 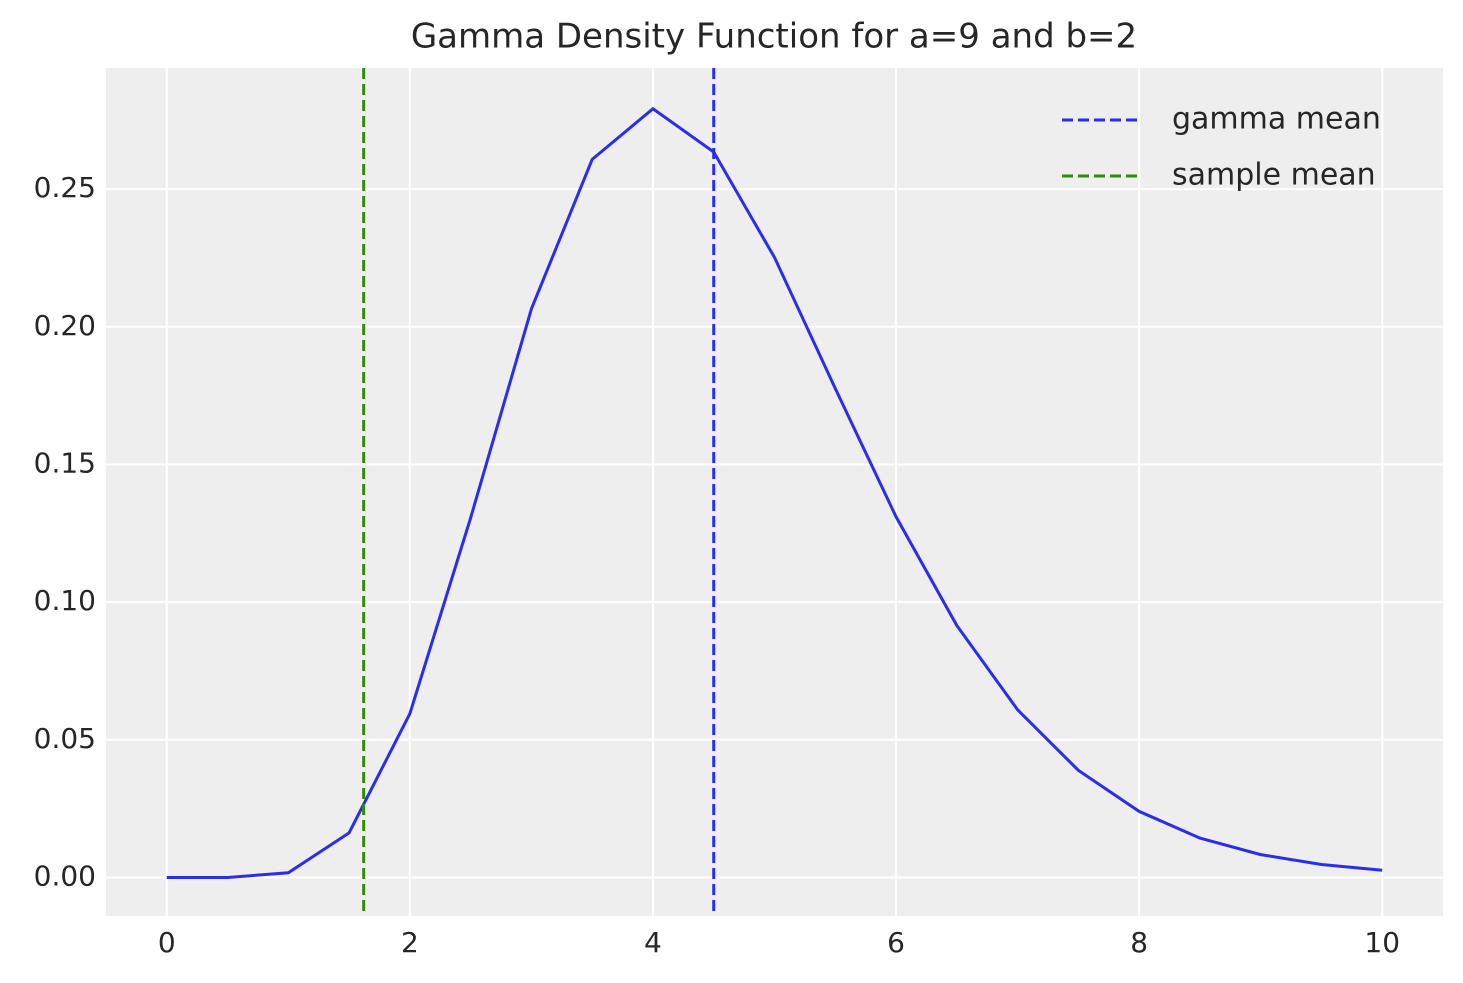 What do you see at coordinates (1382, 942) in the screenshot?
I see `x-tick-label: 10` at bounding box center [1382, 942].